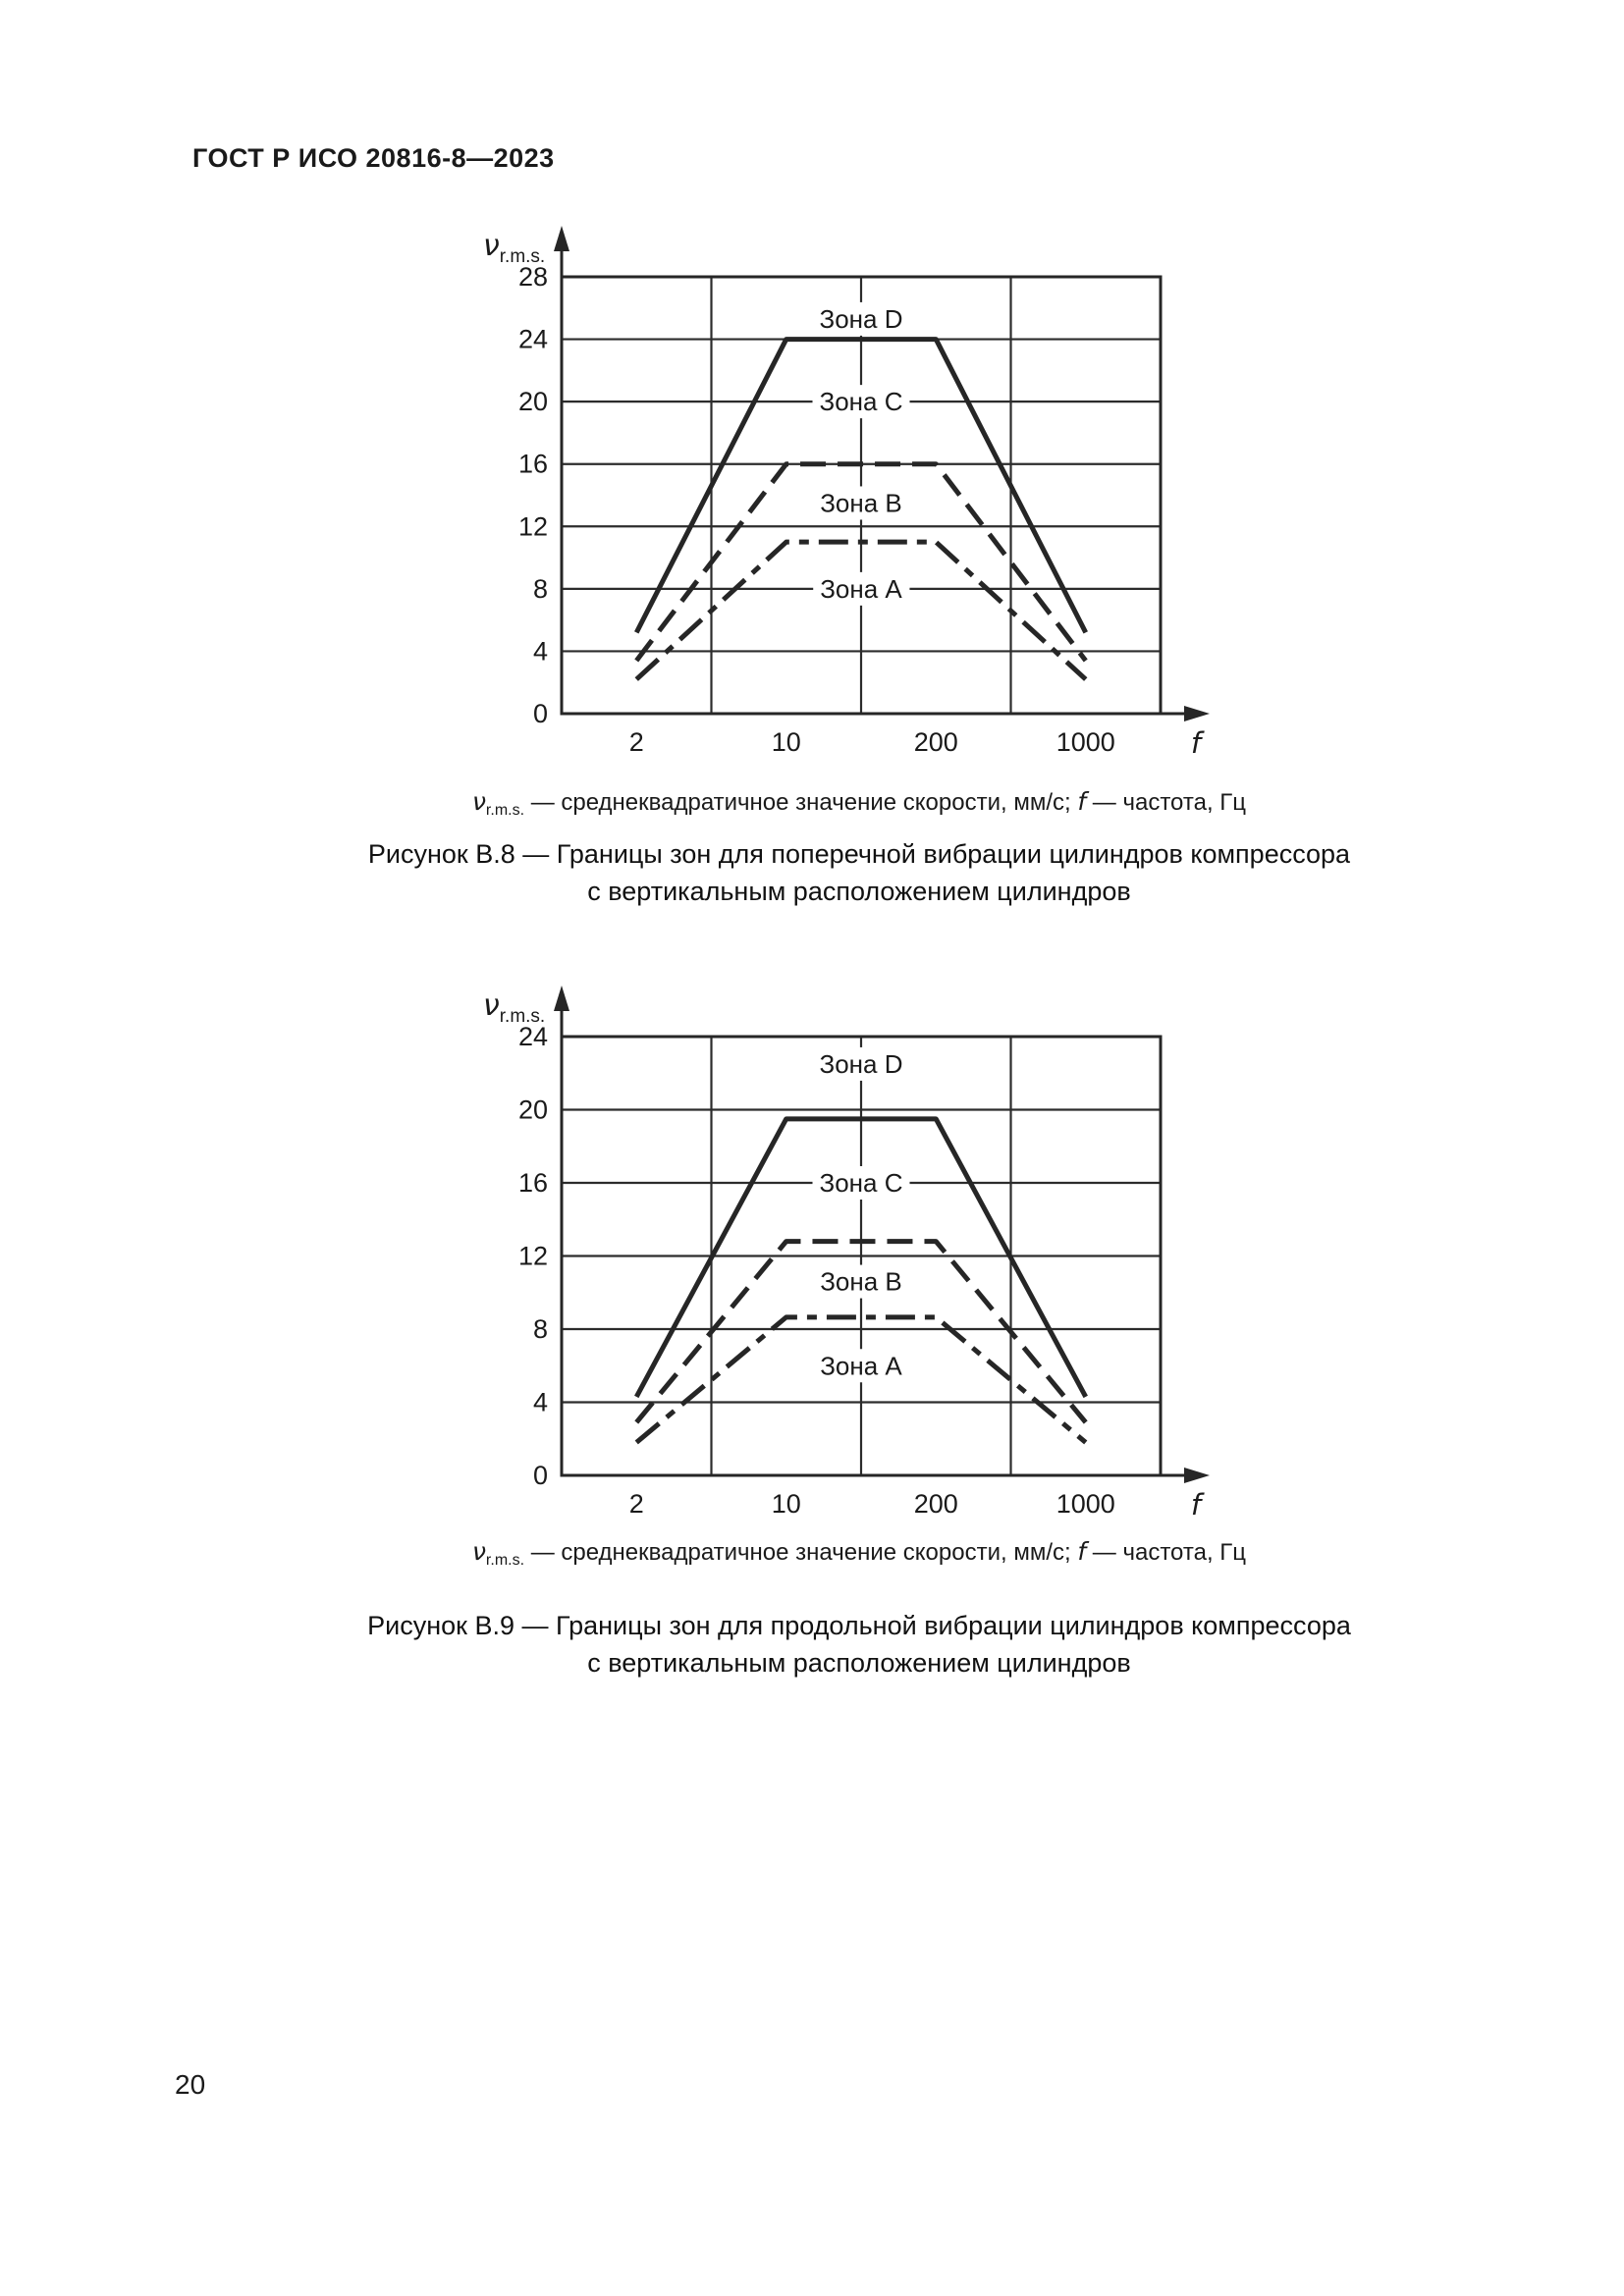 Image resolution: width=1624 pixels, height=2296 pixels. Describe the element at coordinates (533, 277) in the screenshot. I see `y-tick-label: 28` at that location.